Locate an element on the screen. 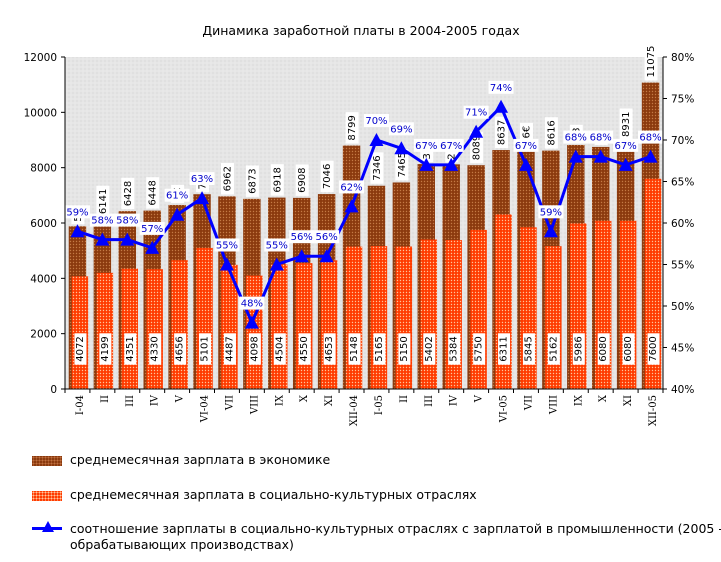 Image resolution: width=721 pixels, height=562 pixels. y2-tick-label: 55% is located at coordinates (682, 266).